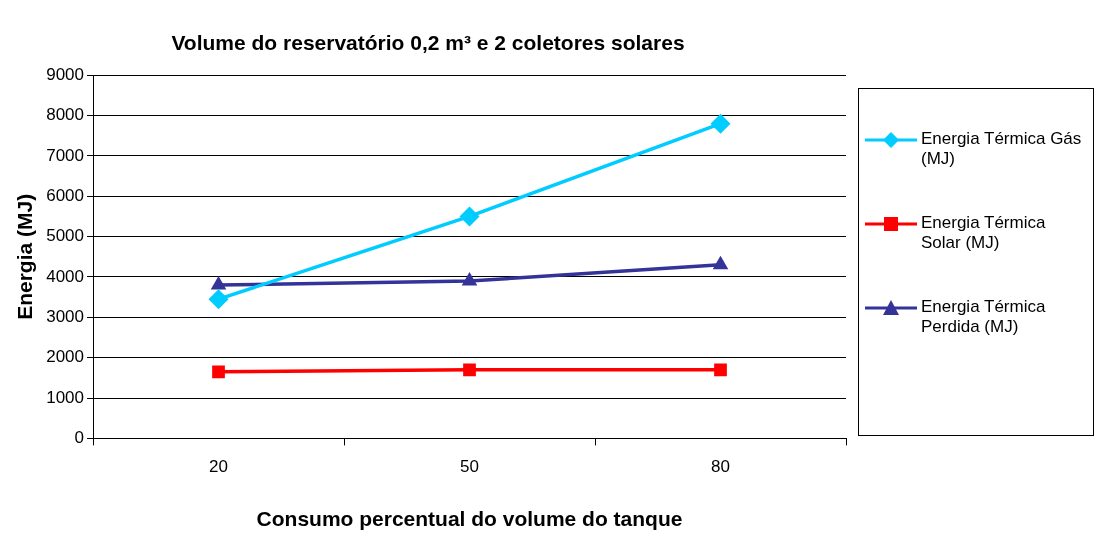 Image resolution: width=1104 pixels, height=542 pixels. I want to click on y-tick-label: 8000, so click(65, 115).